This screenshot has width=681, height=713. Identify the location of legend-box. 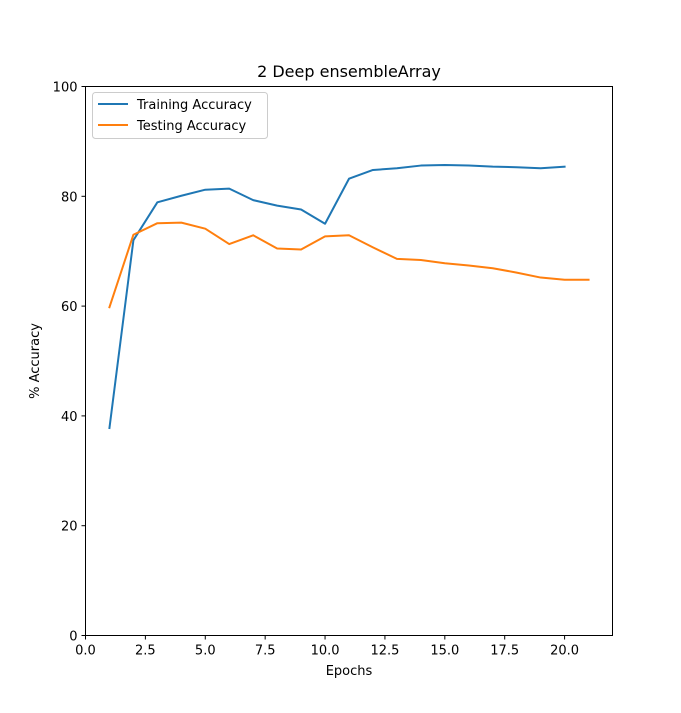
(180, 115).